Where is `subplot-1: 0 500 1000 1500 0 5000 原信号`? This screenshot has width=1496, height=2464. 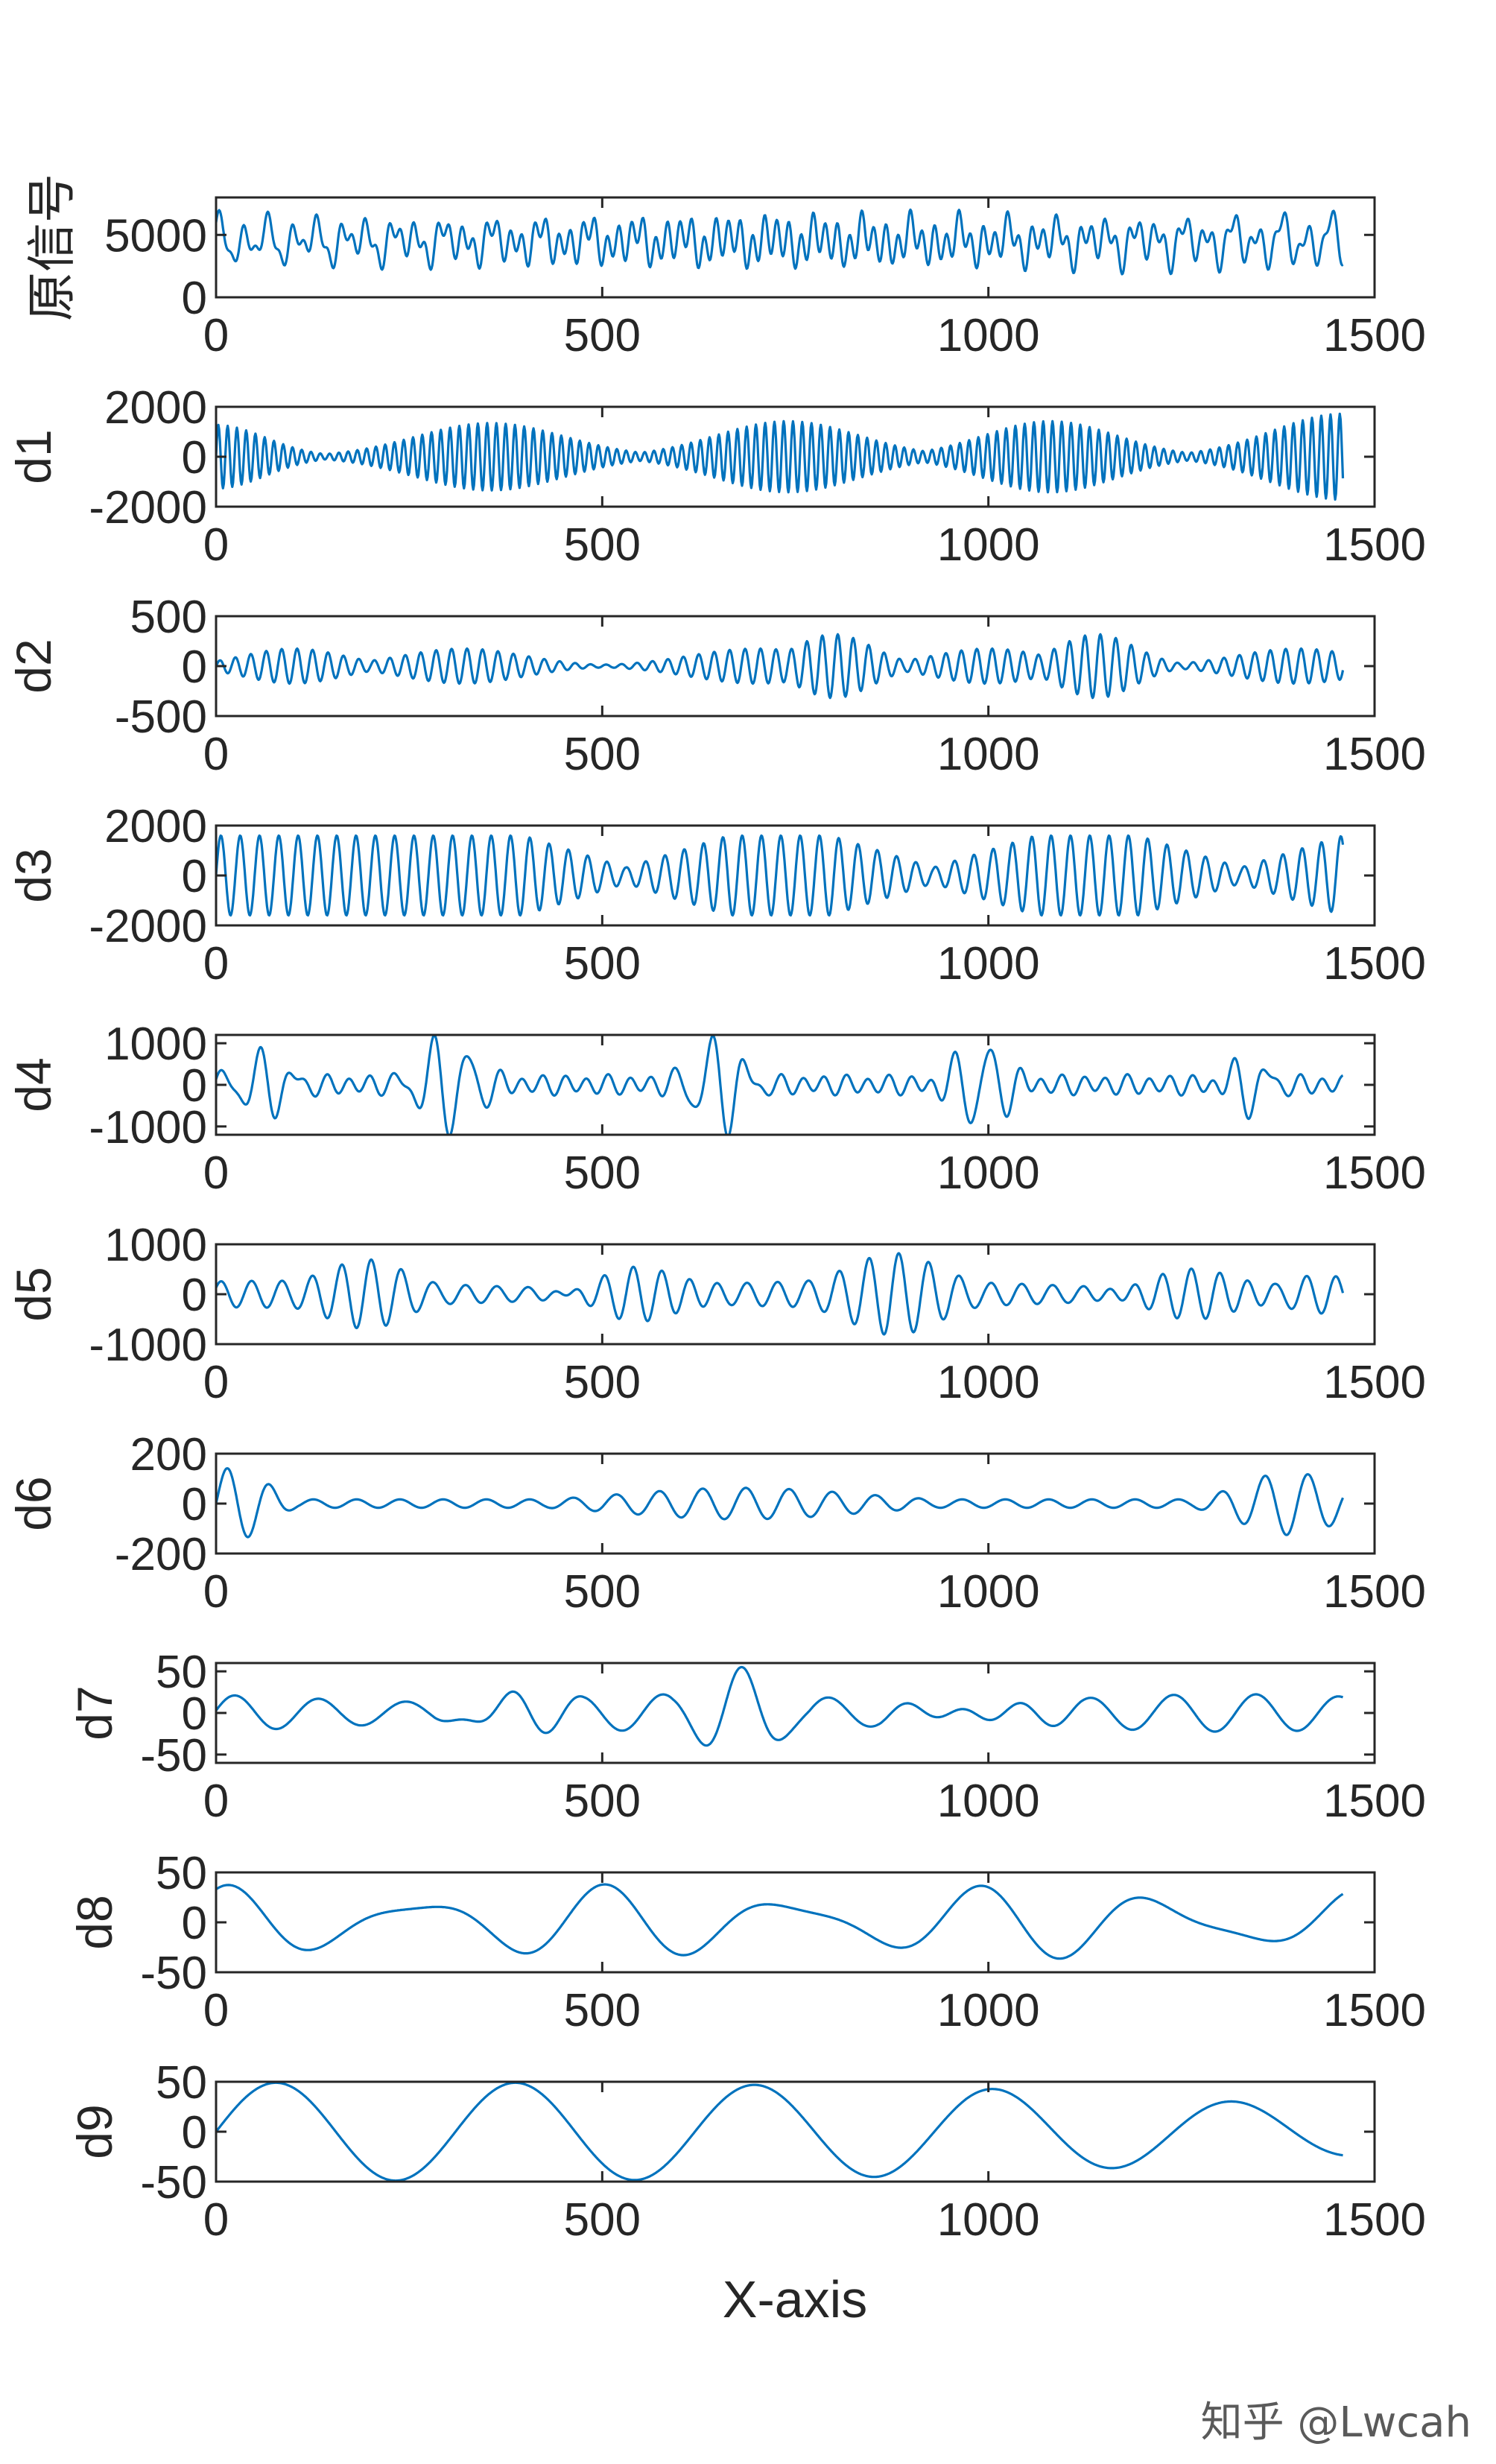 subplot-1: 0 500 1000 1500 0 5000 原信号 is located at coordinates (725, 267).